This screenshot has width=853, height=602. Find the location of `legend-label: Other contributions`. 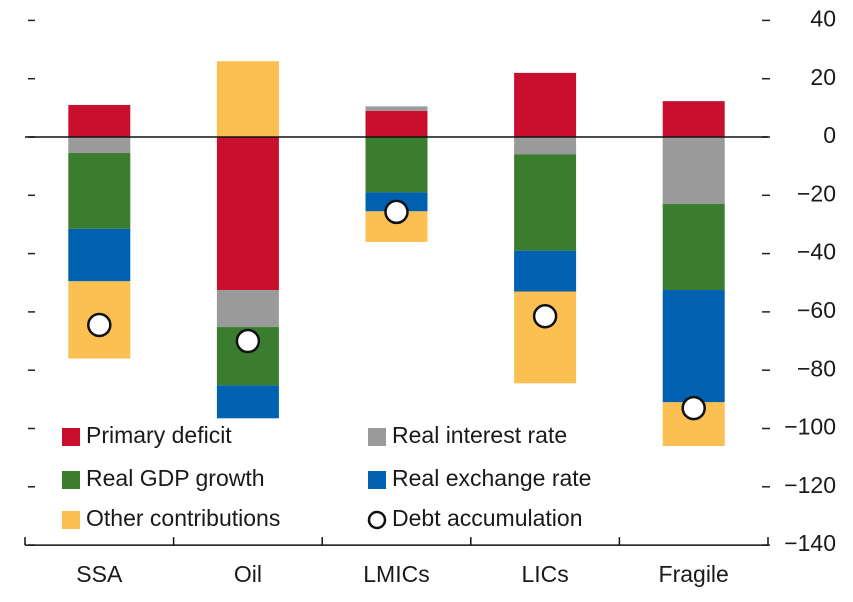

legend-label: Other contributions is located at coordinates (183, 518).